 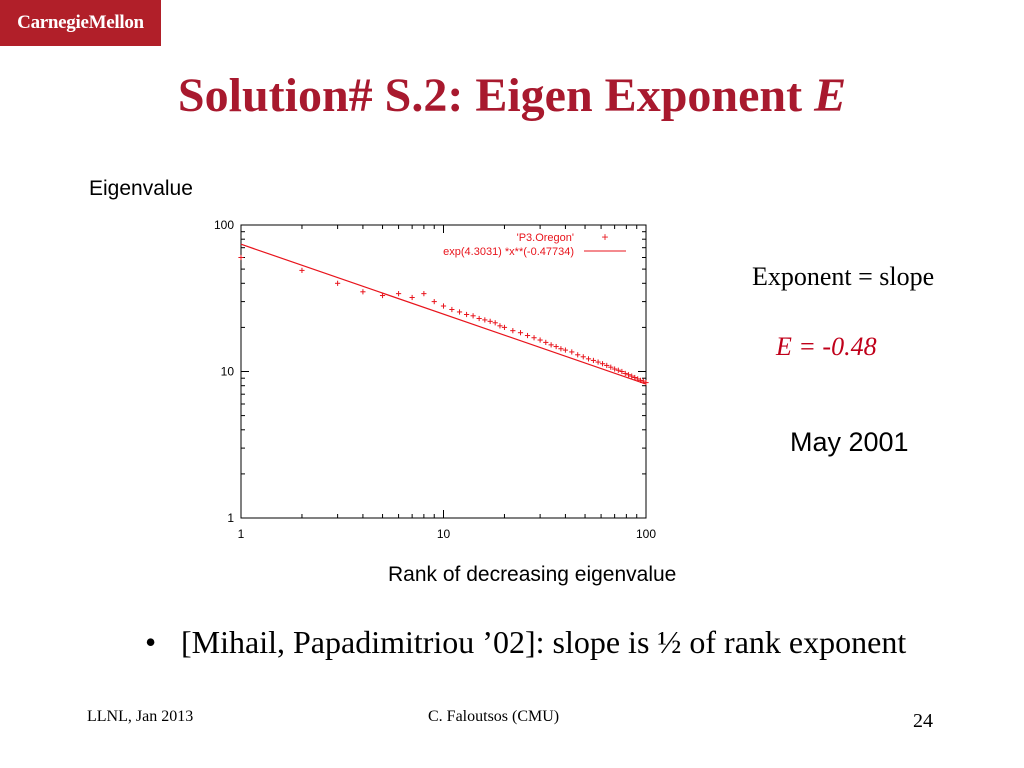 I want to click on y-tick-label: 1, so click(x=230, y=518).